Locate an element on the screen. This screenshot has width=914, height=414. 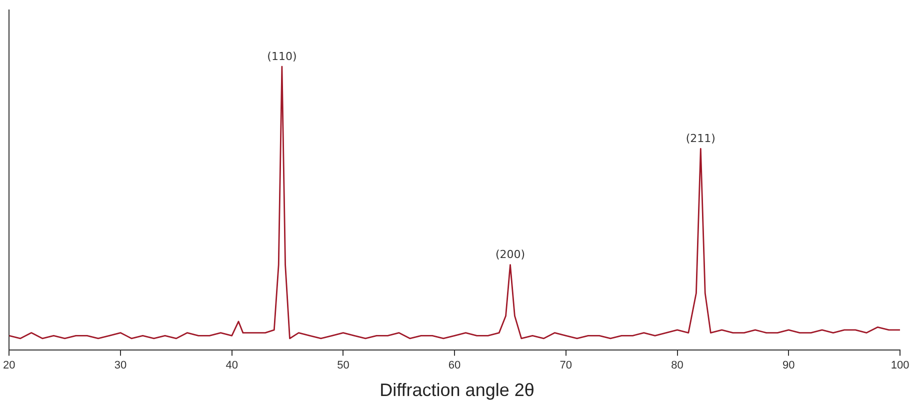
x-tick-label: 90 is located at coordinates (788, 365).